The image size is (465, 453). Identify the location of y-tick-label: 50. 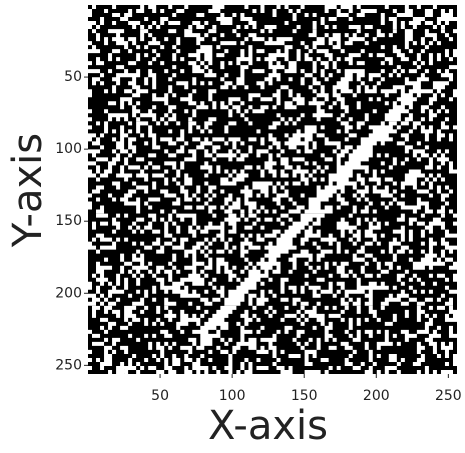
(73, 77).